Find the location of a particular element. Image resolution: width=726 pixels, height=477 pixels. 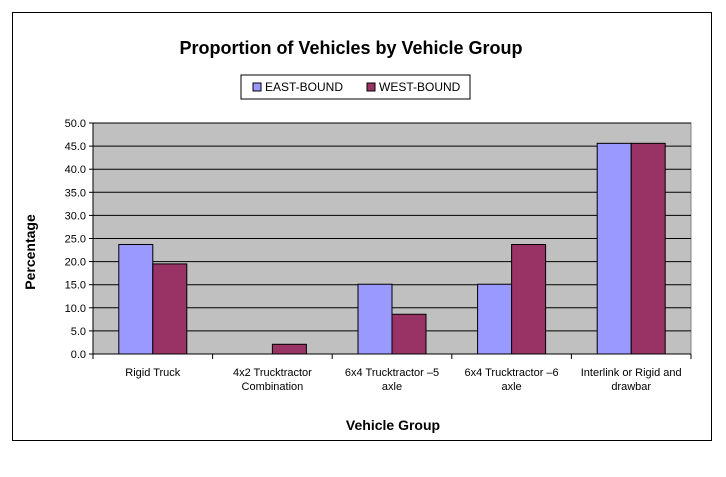

x-category-label: drawbar is located at coordinates (631, 387).